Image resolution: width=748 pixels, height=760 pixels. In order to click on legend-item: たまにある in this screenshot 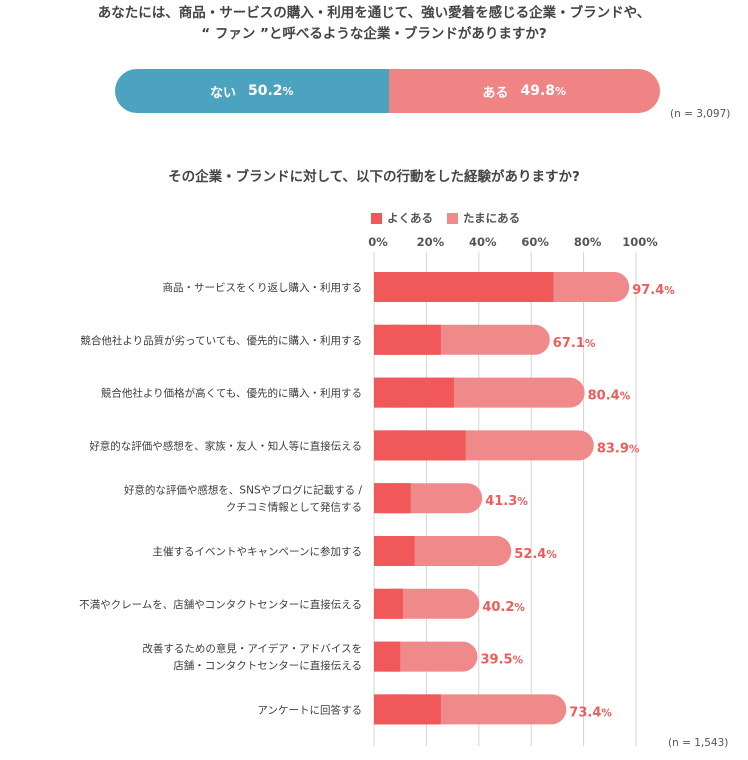, I will do `click(483, 218)`.